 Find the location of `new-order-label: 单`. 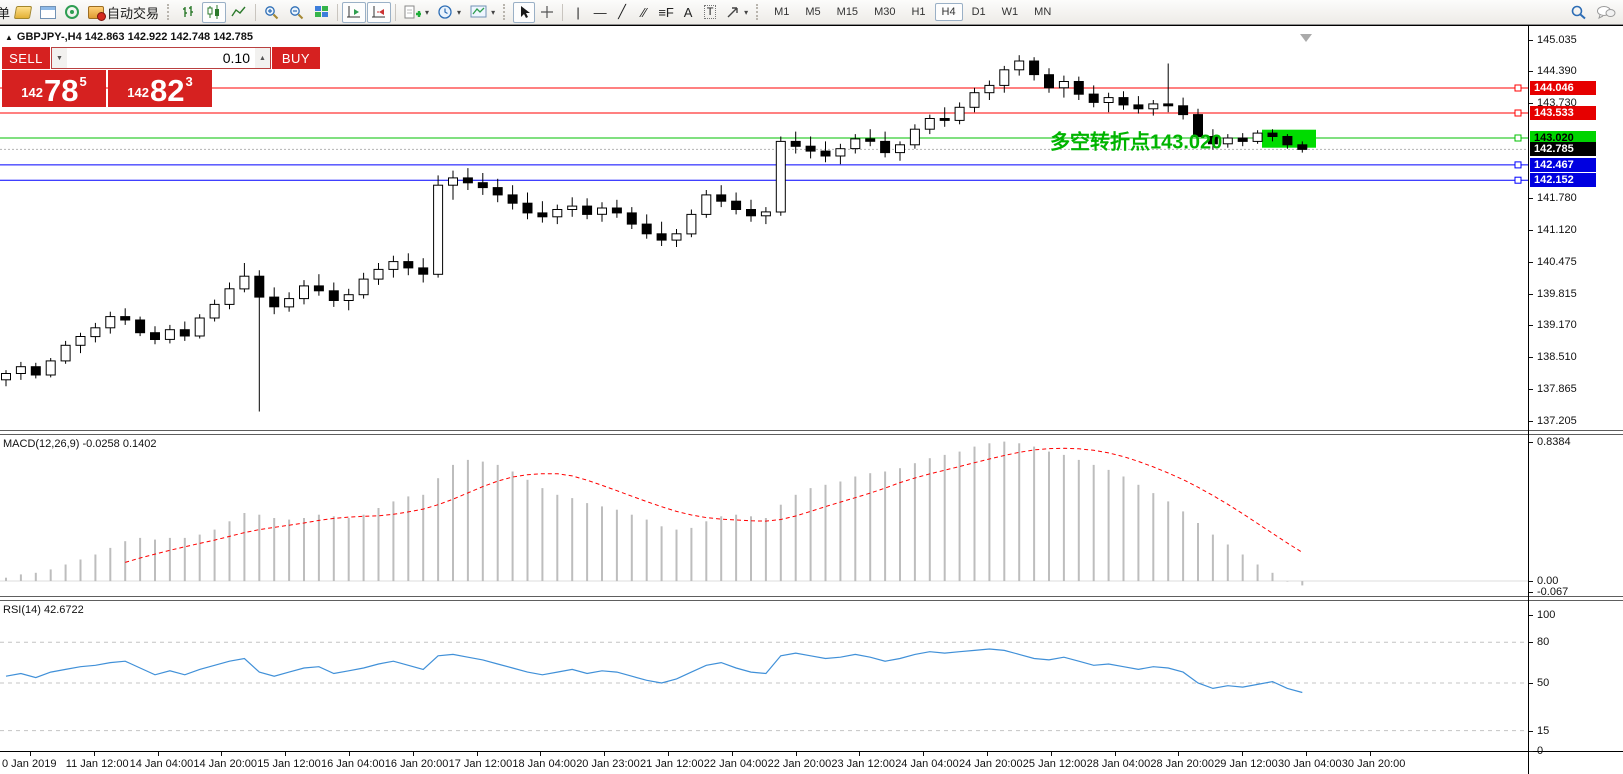

new-order-label: 单 is located at coordinates (5, 13).